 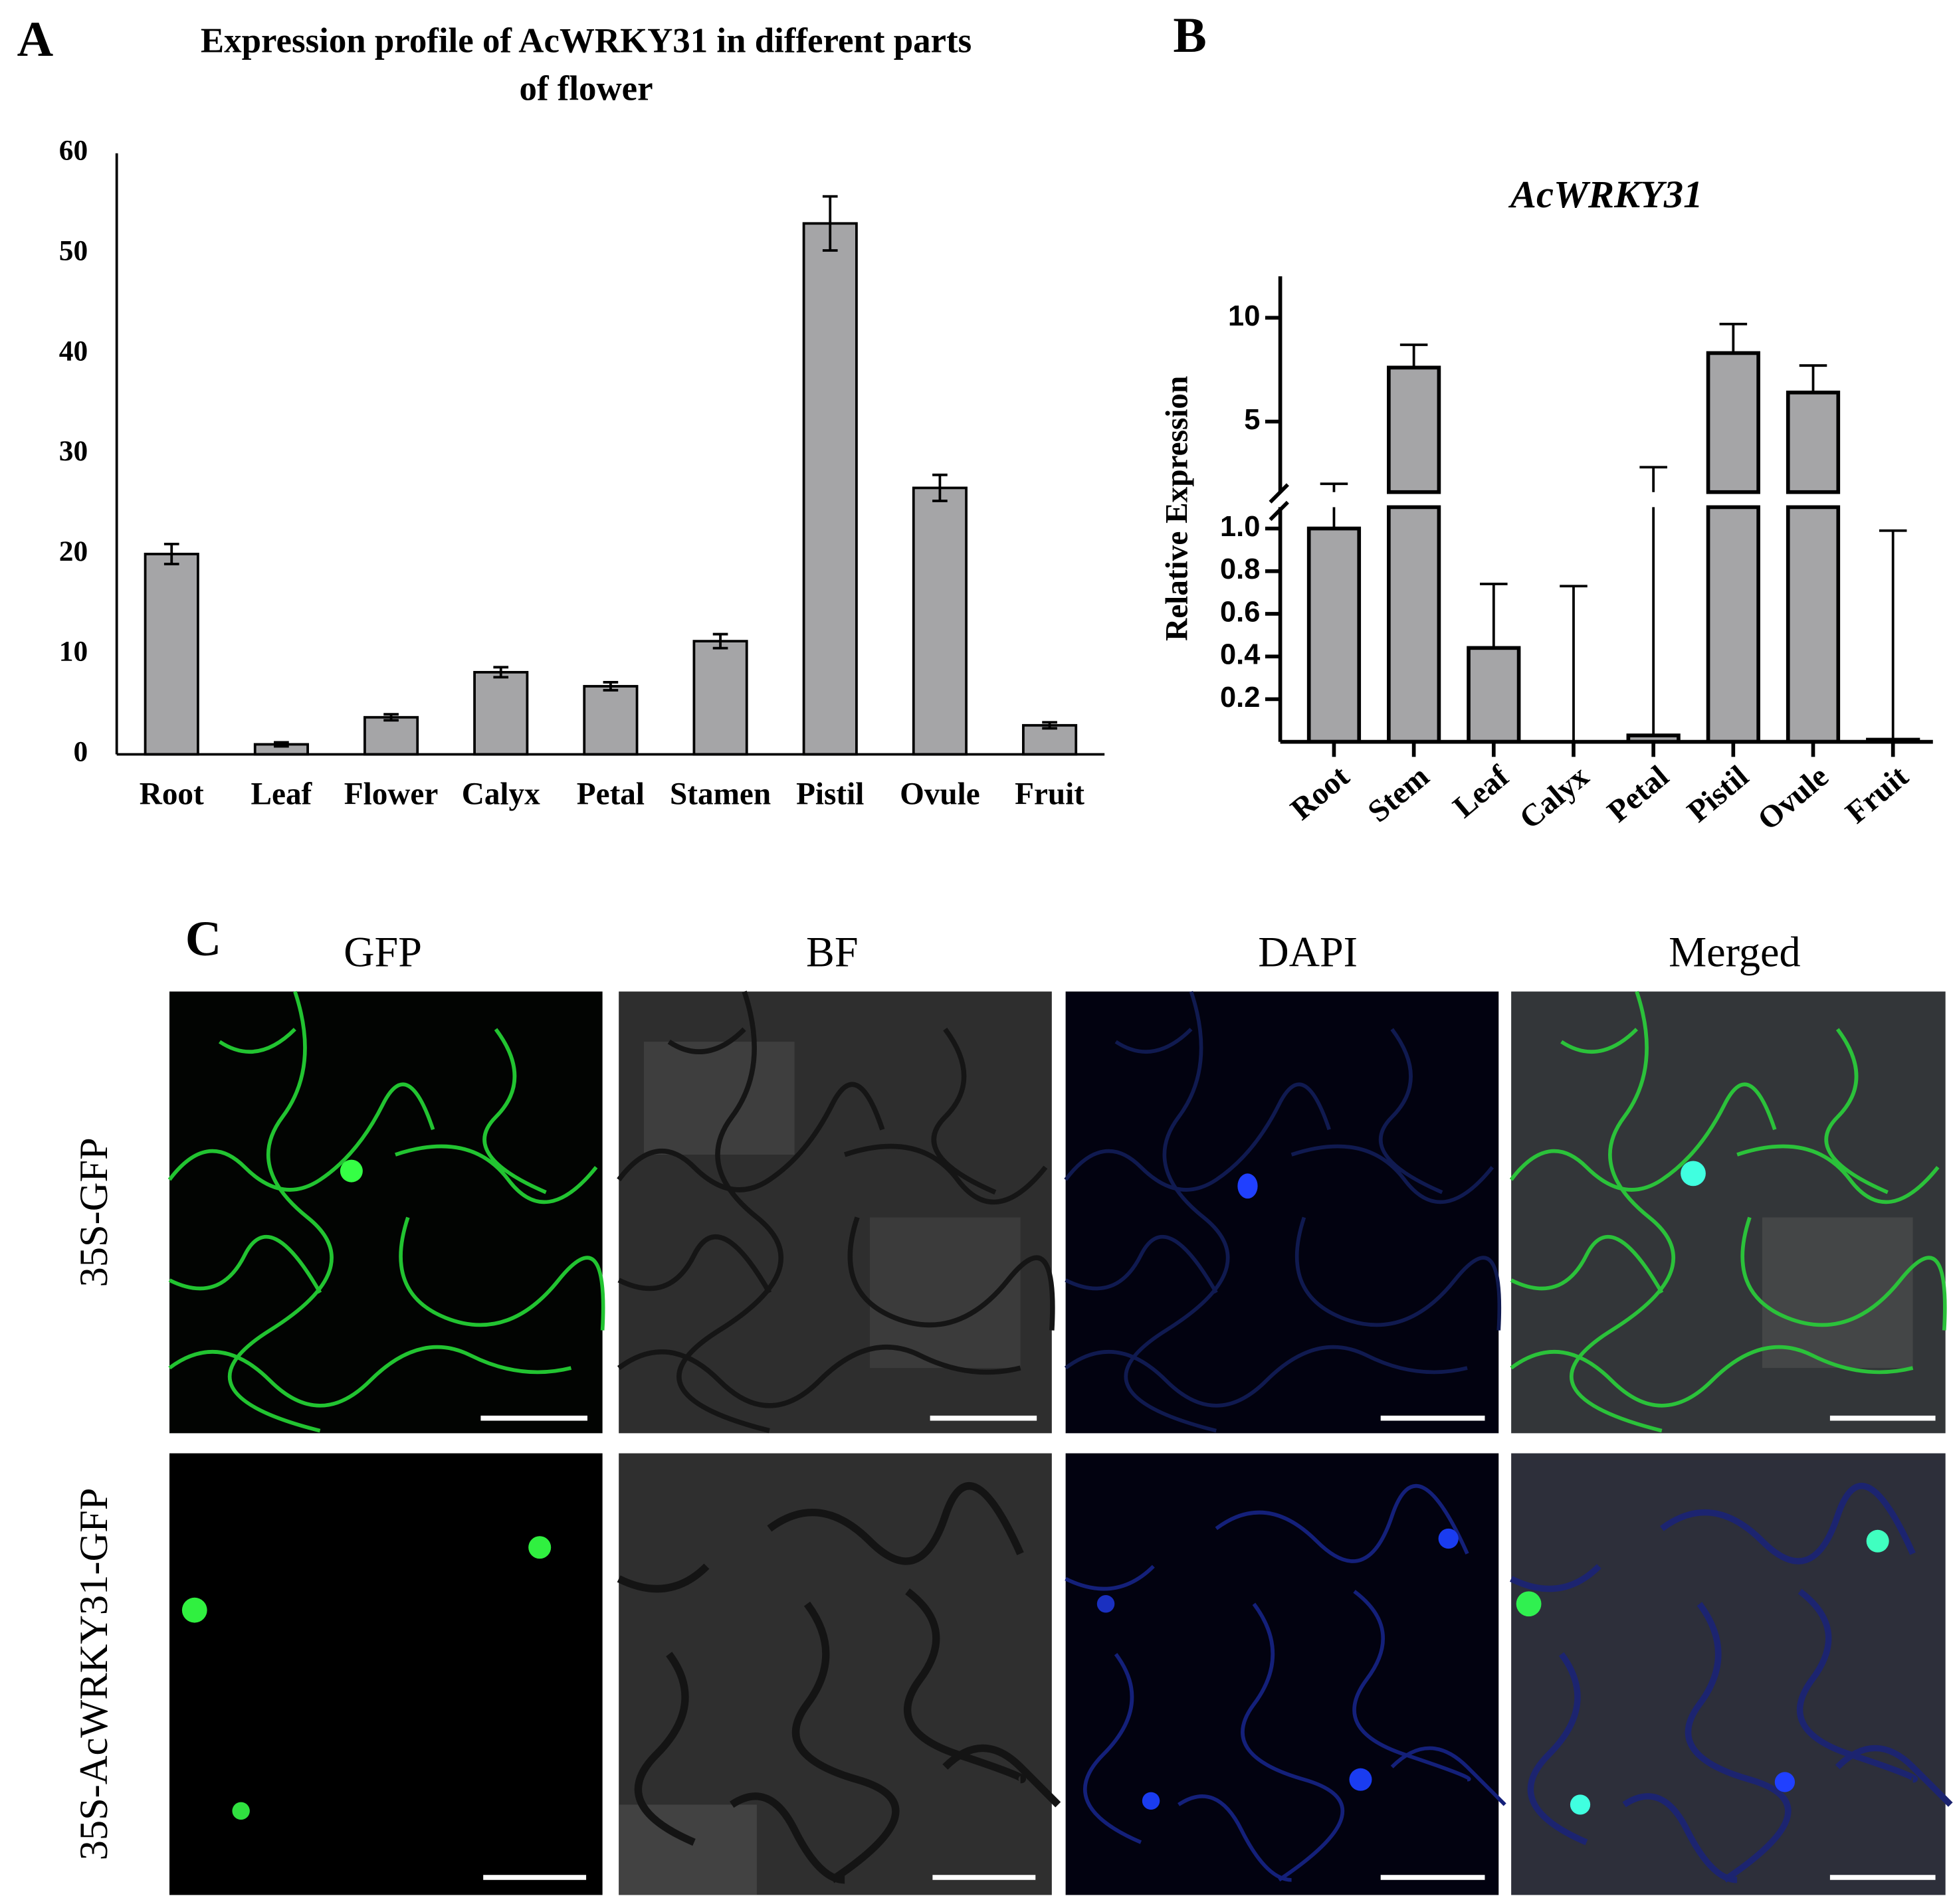 What do you see at coordinates (1240, 698) in the screenshot?
I see `y-tick-label: 0.2` at bounding box center [1240, 698].